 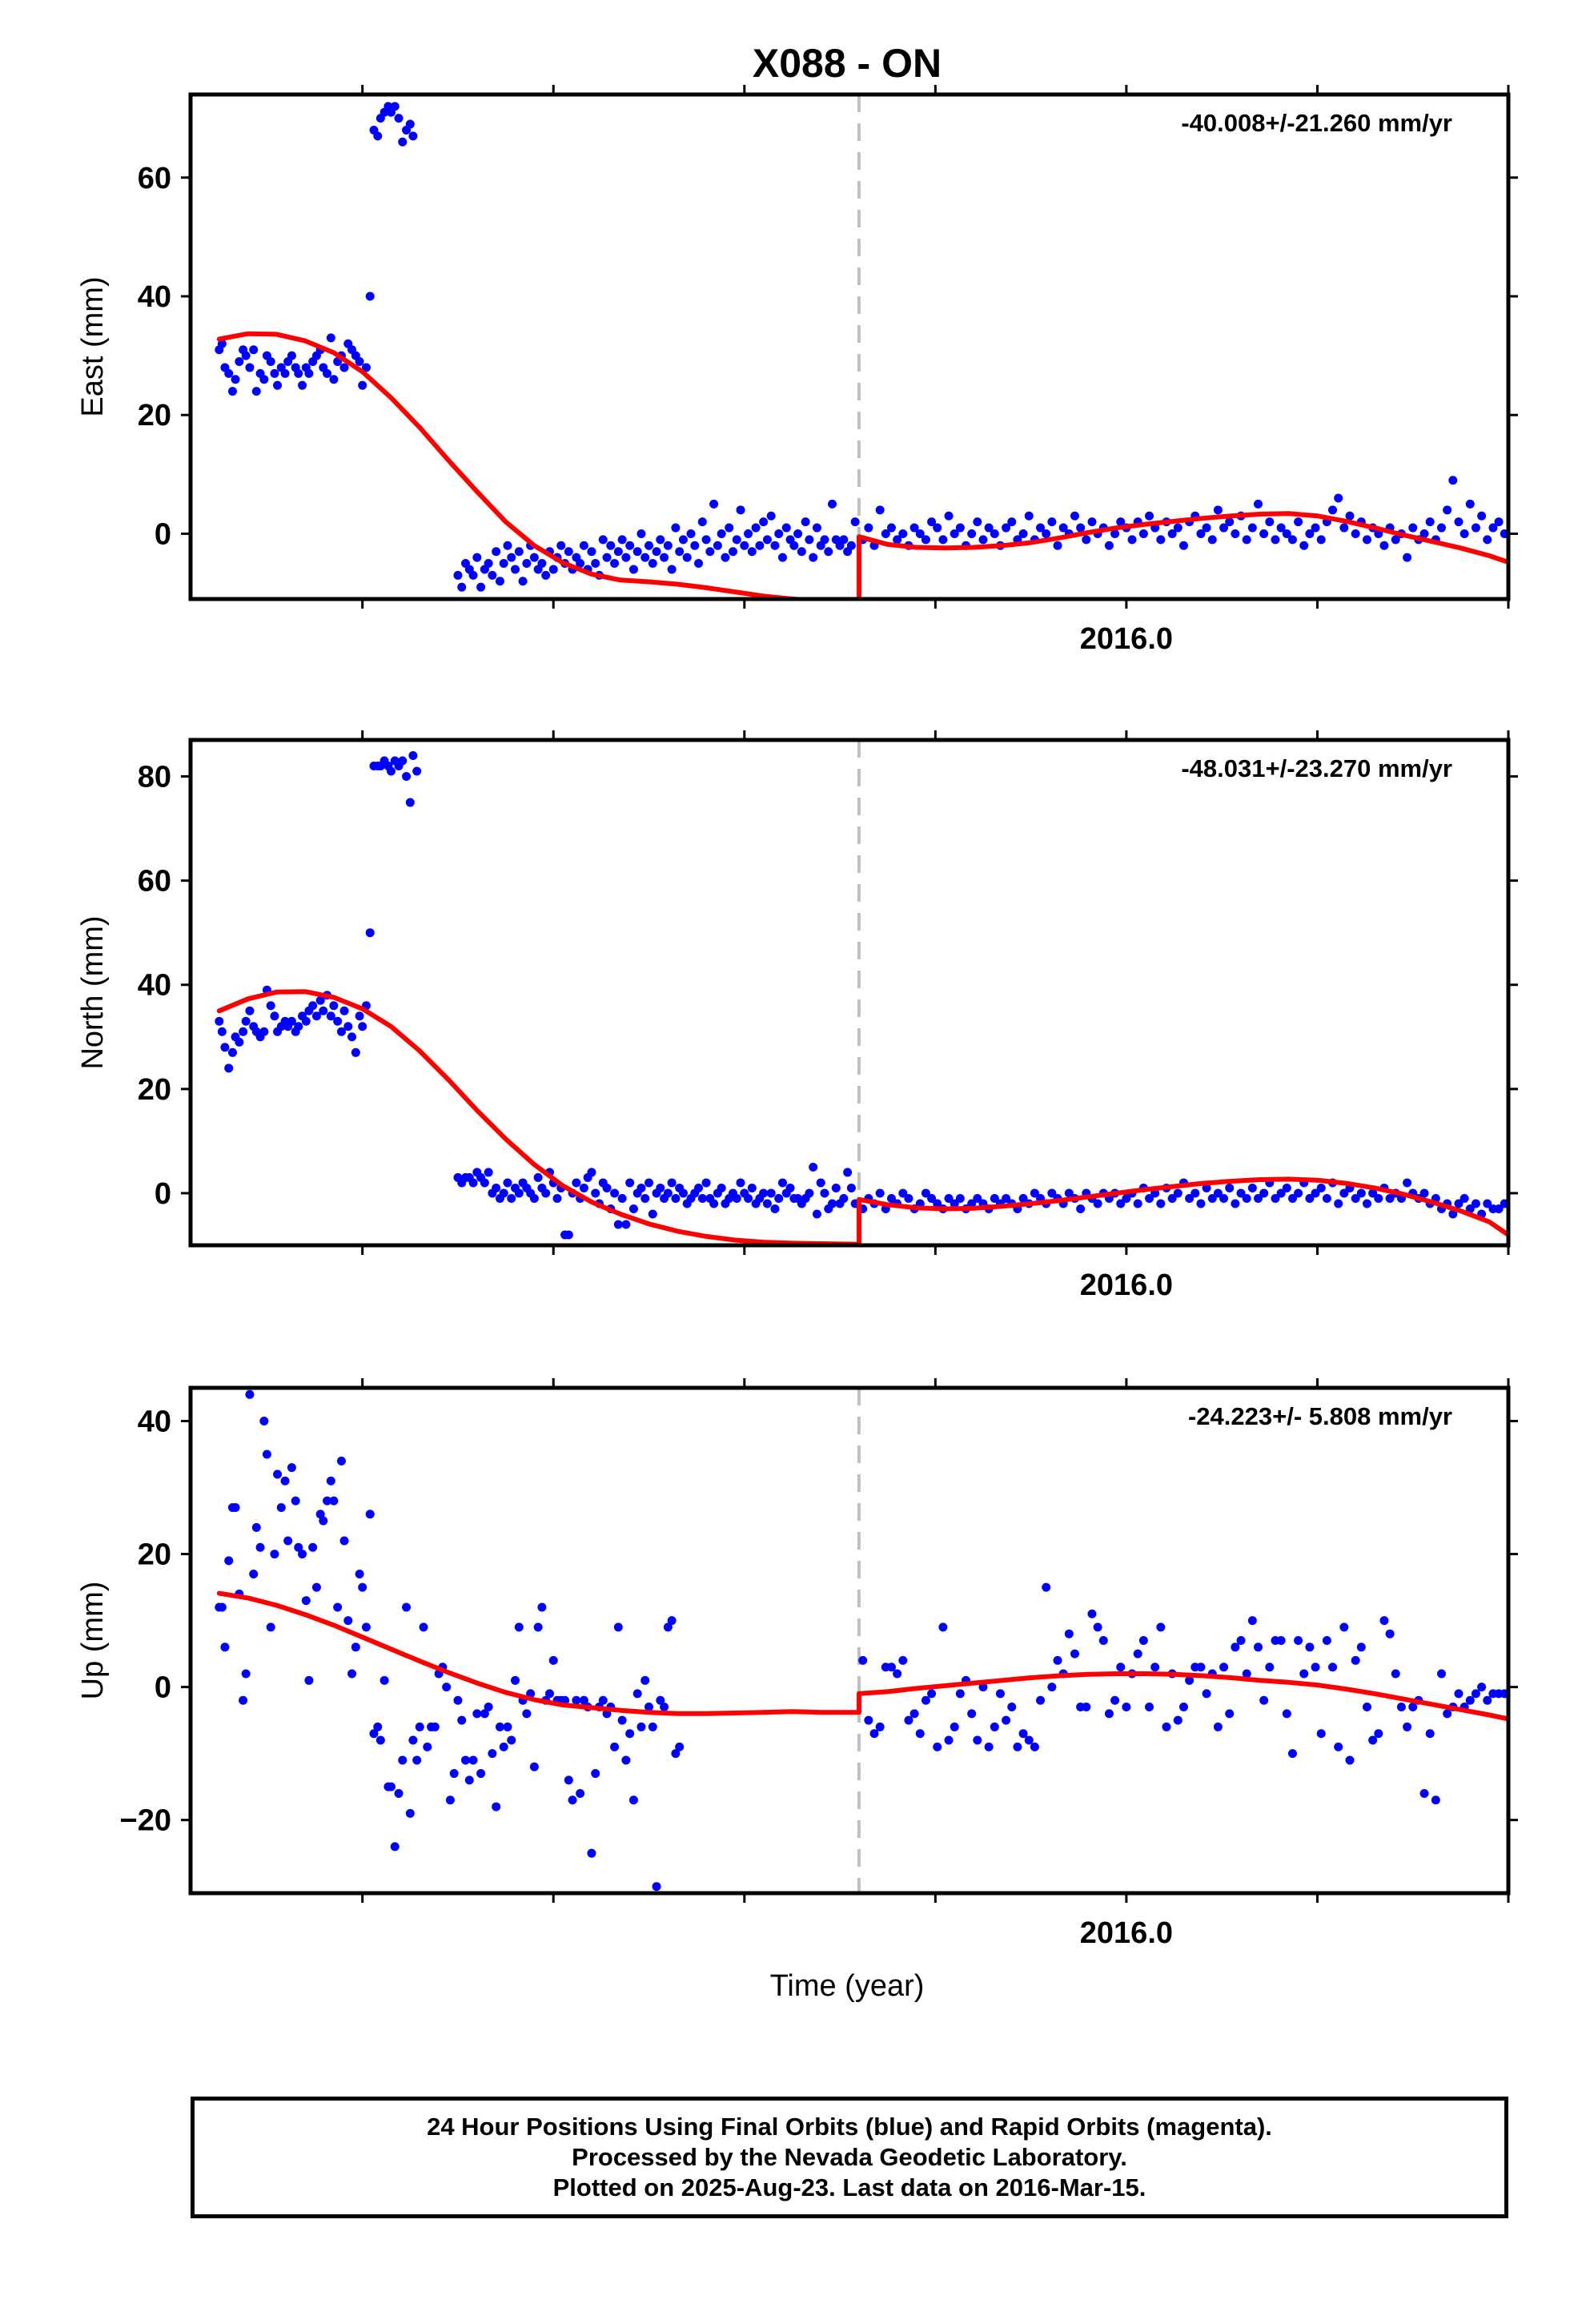 I want to click on chart-title: X088 - ON, so click(x=847, y=63).